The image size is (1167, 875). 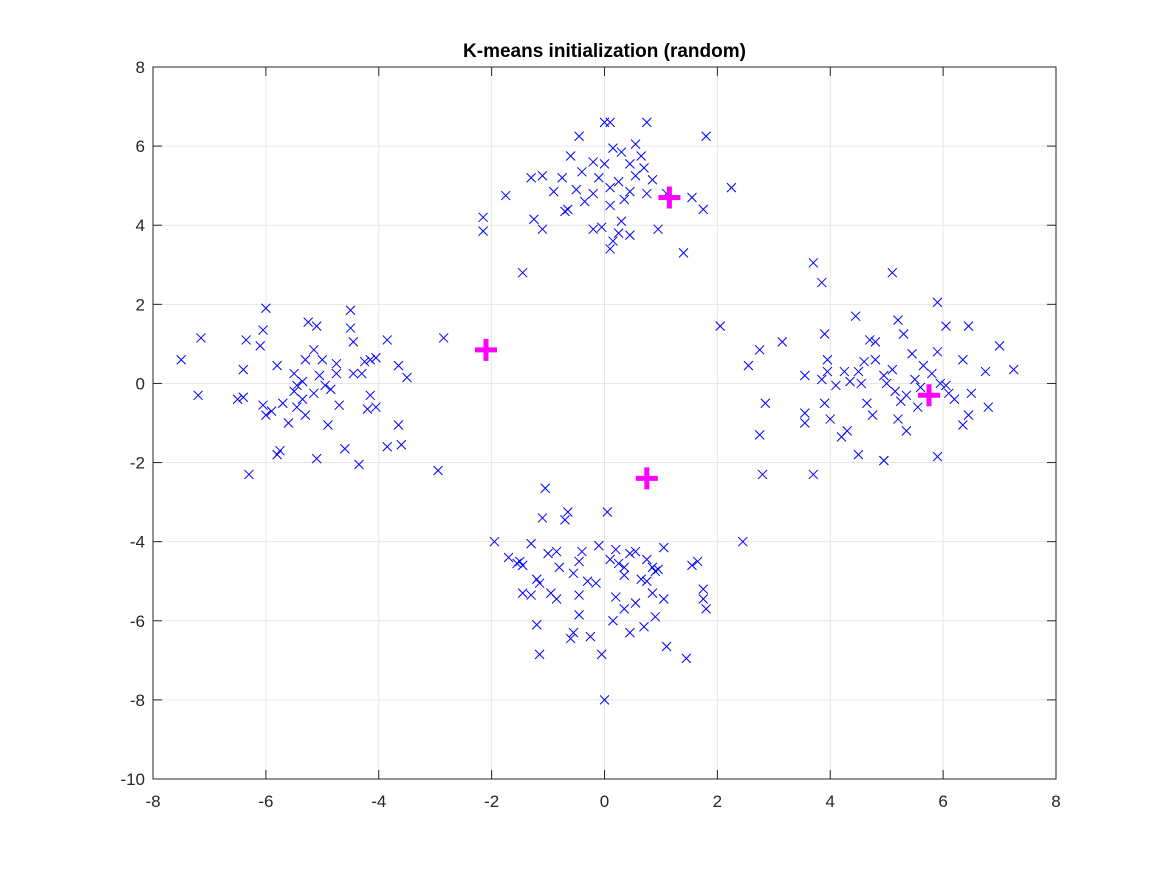 What do you see at coordinates (1055, 801) in the screenshot?
I see `x-tick-label: 8` at bounding box center [1055, 801].